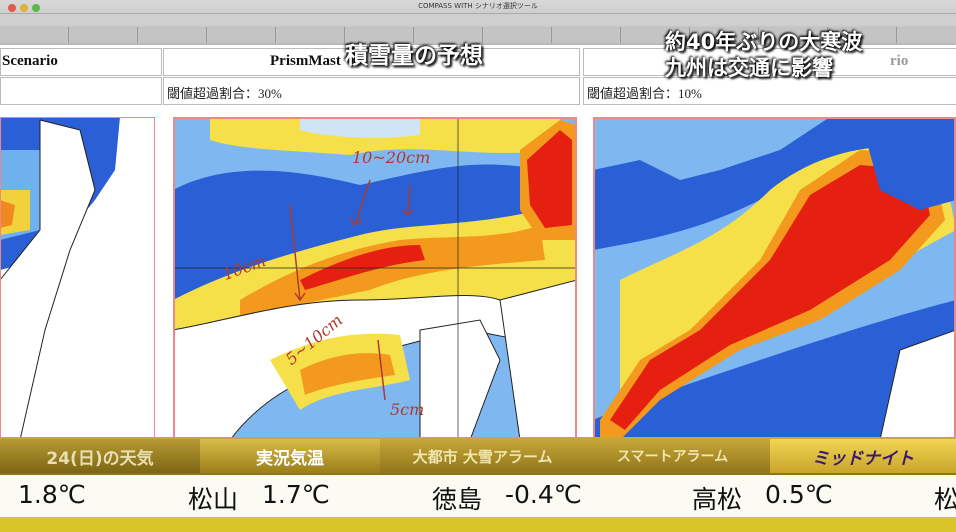 The height and width of the screenshot is (532, 956). What do you see at coordinates (391, 157) in the screenshot?
I see `handwritten-note: 10~20cm` at bounding box center [391, 157].